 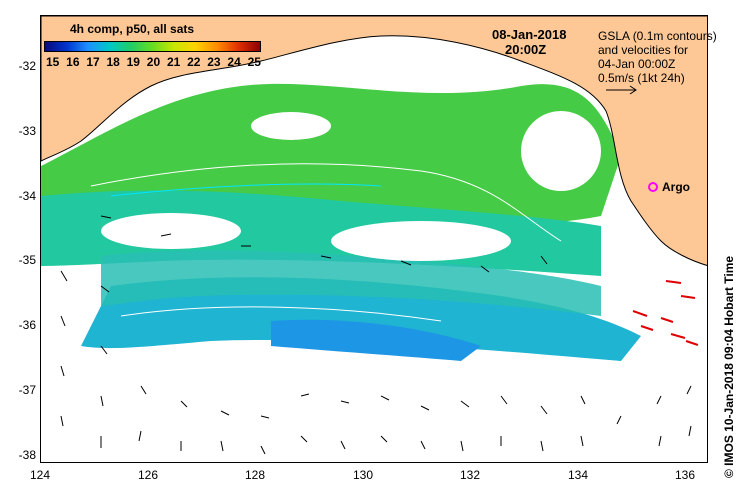 What do you see at coordinates (255, 475) in the screenshot?
I see `lon-label: 128` at bounding box center [255, 475].